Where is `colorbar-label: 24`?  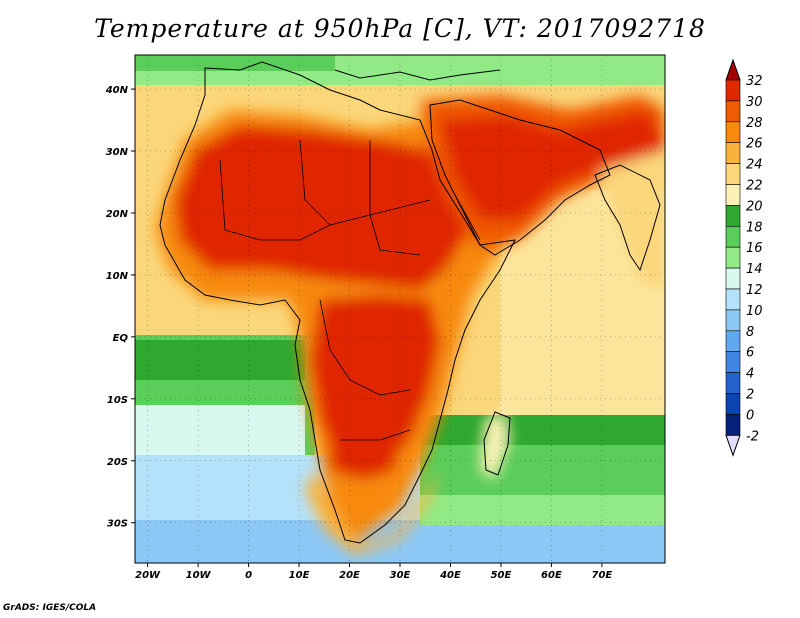 colorbar-label: 24 is located at coordinates (754, 165).